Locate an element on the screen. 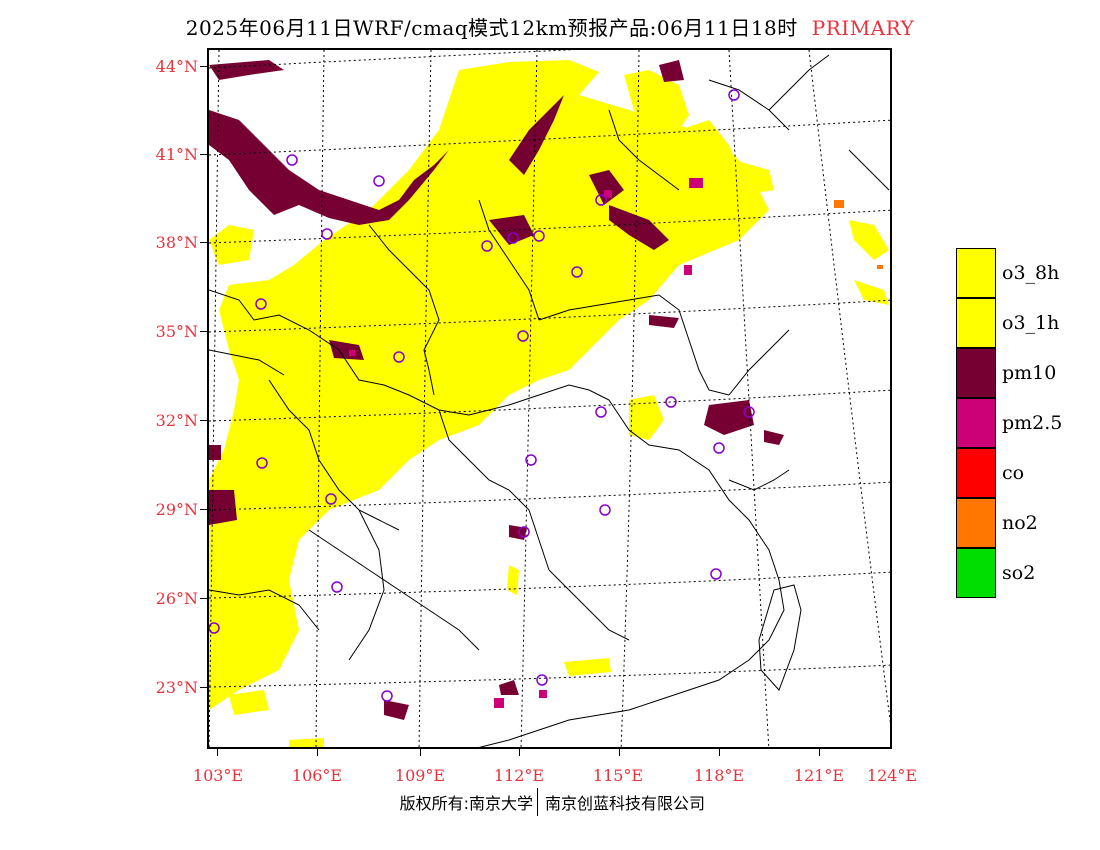  lon-label-124e: 124°E is located at coordinates (892, 775).